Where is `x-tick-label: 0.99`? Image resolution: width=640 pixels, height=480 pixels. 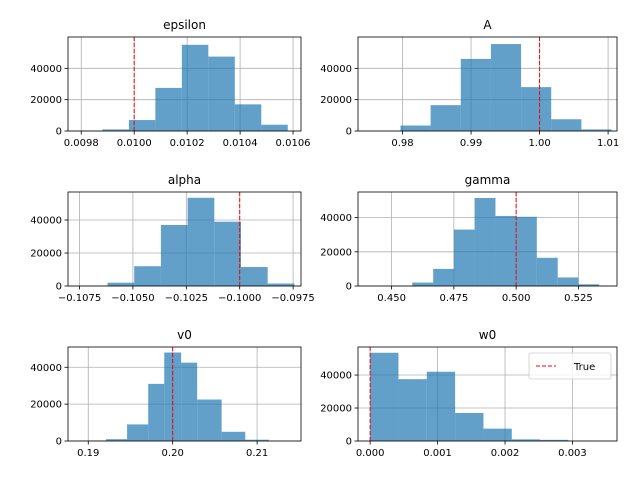 x-tick-label: 0.99 is located at coordinates (471, 143).